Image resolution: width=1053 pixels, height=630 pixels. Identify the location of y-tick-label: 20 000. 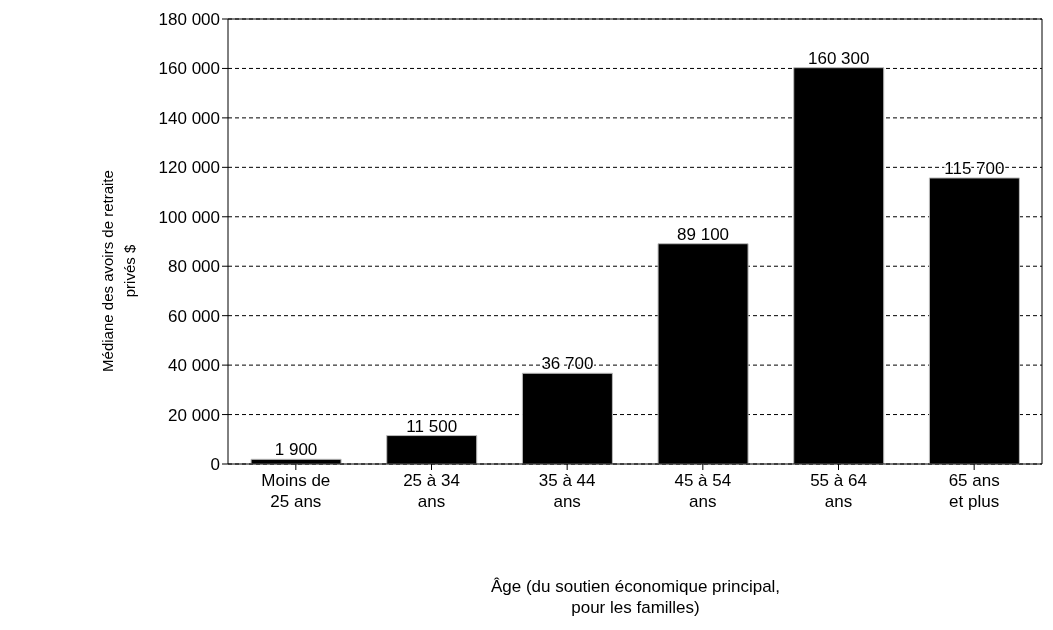
(194, 415).